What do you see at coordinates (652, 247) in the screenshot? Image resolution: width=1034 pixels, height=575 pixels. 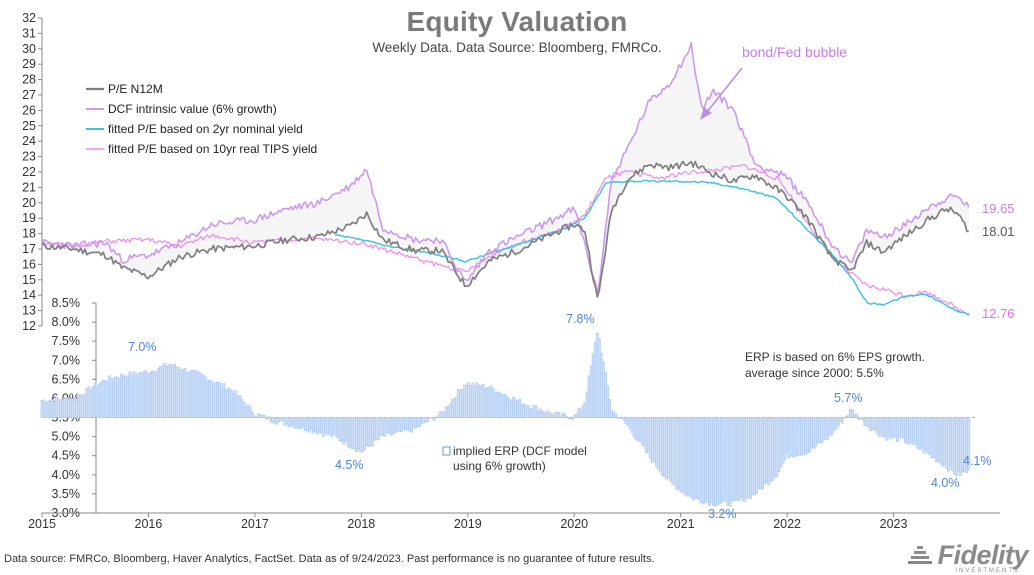 I see `series-line-nominal` at bounding box center [652, 247].